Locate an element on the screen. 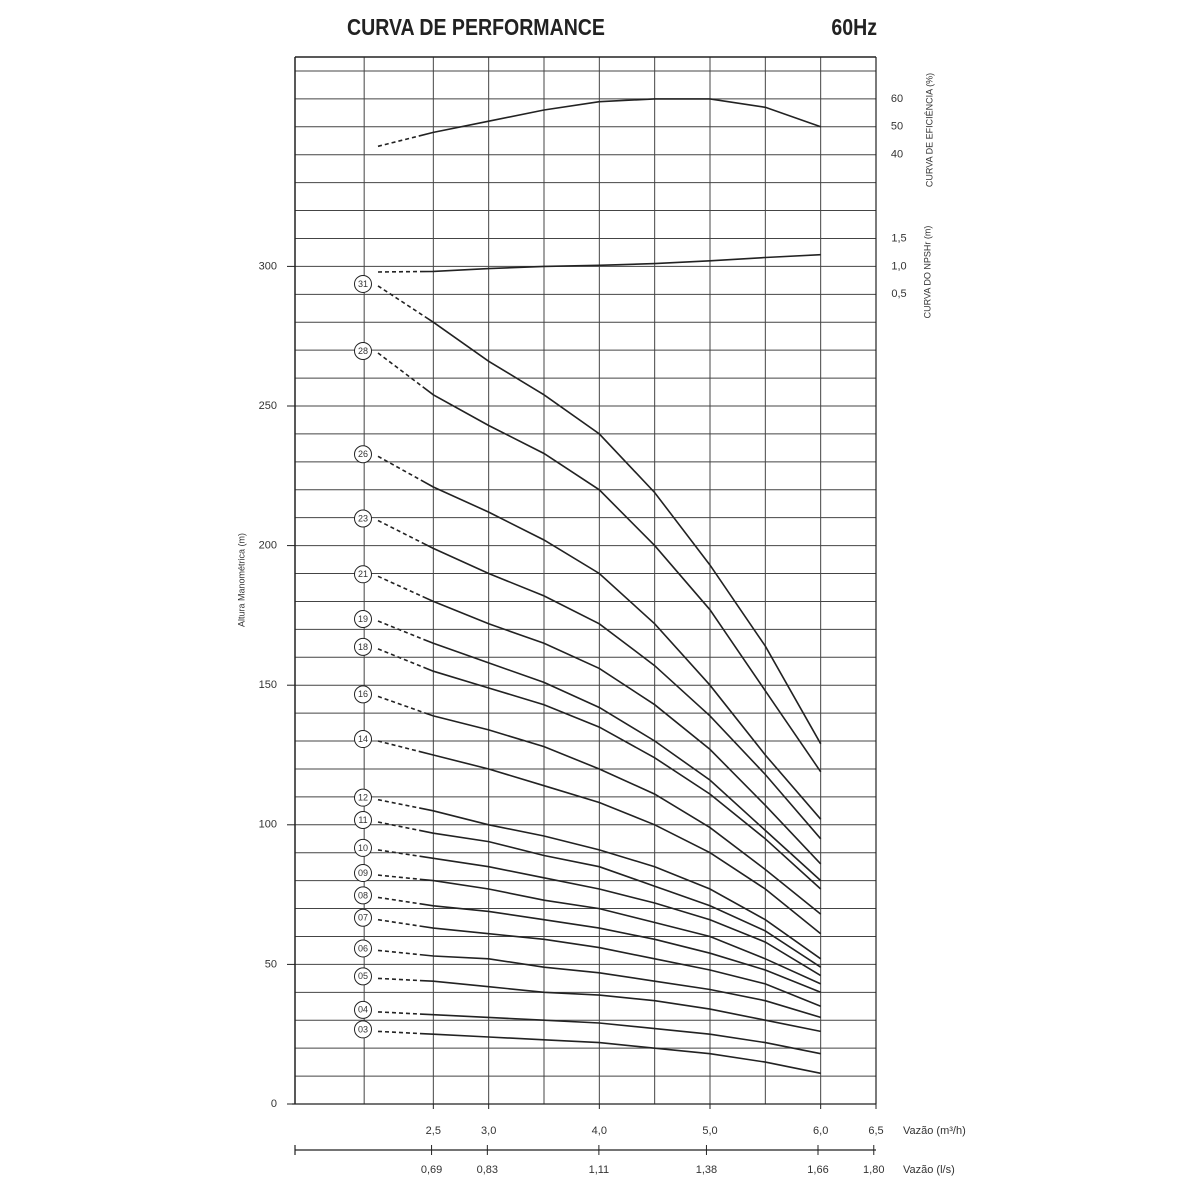 The width and height of the screenshot is (1200, 1200). stage-label: 28 is located at coordinates (363, 351).